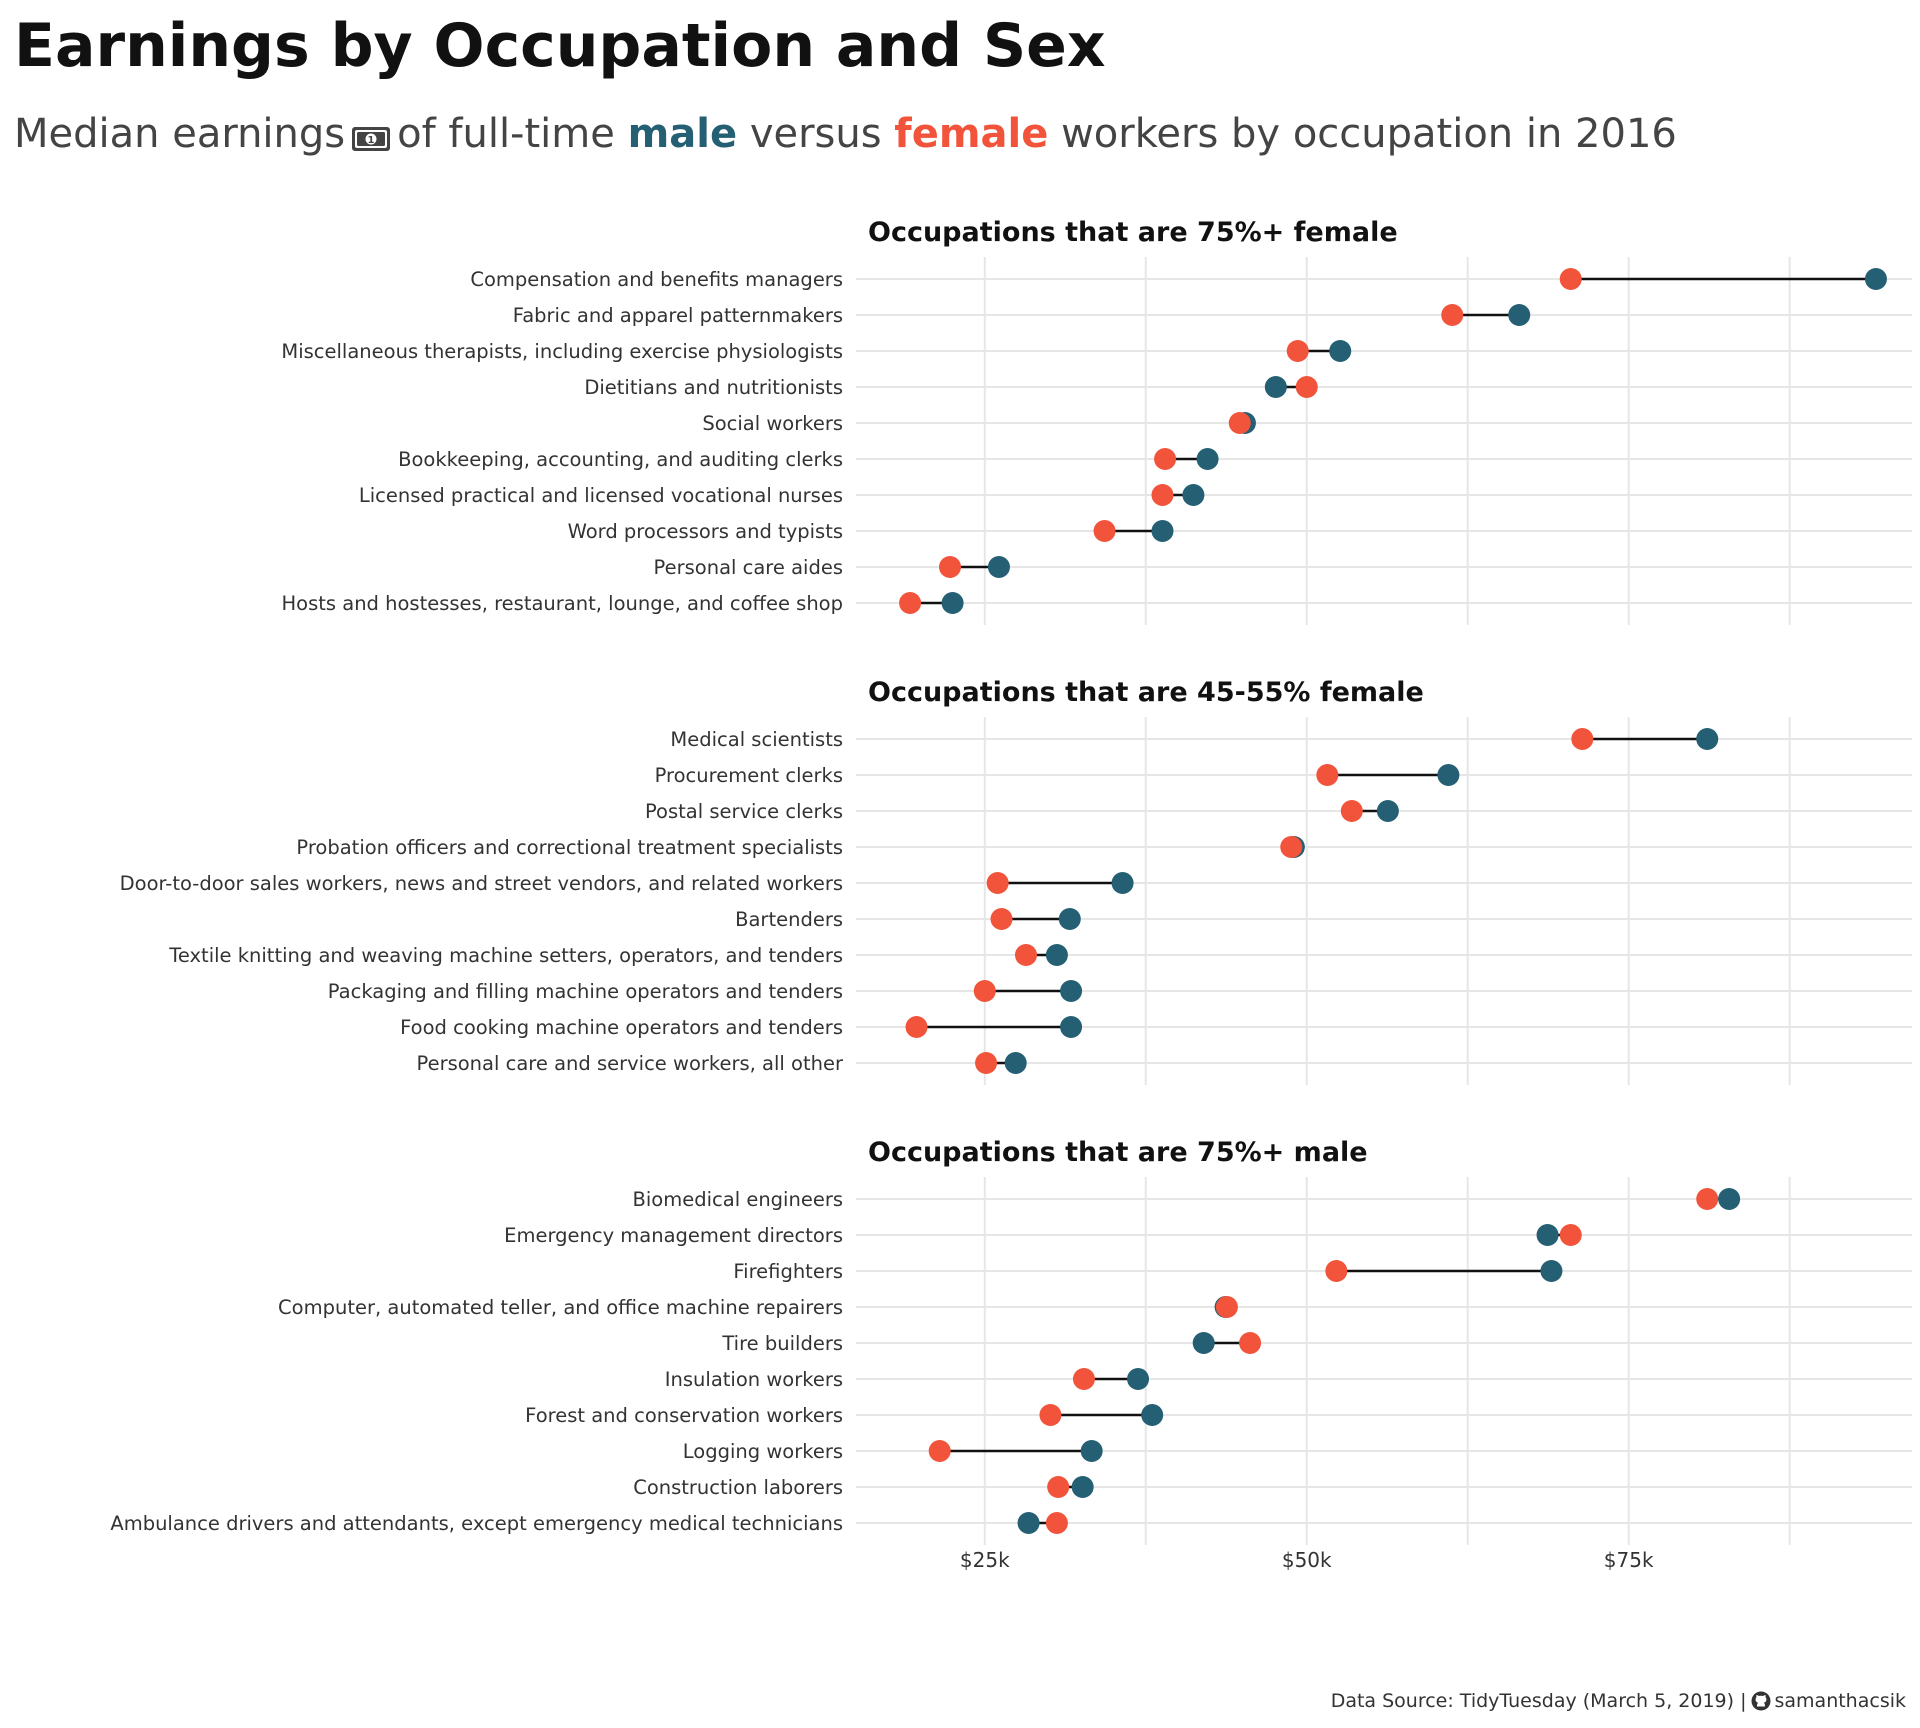 The image size is (1920, 1728). I want to click on occupation-label: Compensation and benefits managers, so click(656, 279).